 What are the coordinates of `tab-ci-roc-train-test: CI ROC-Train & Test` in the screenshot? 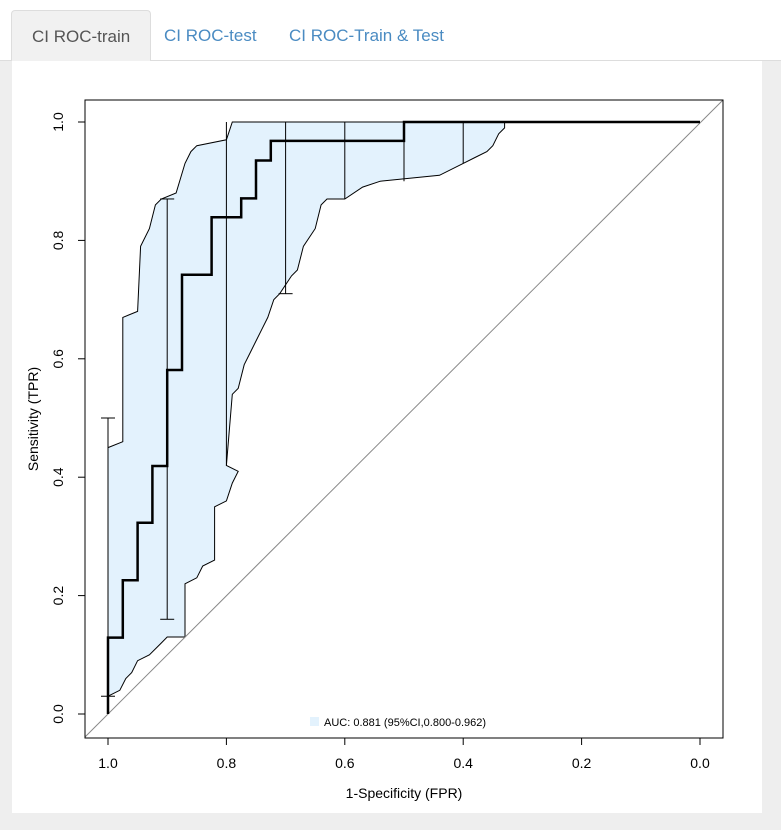 It's located at (366, 35).